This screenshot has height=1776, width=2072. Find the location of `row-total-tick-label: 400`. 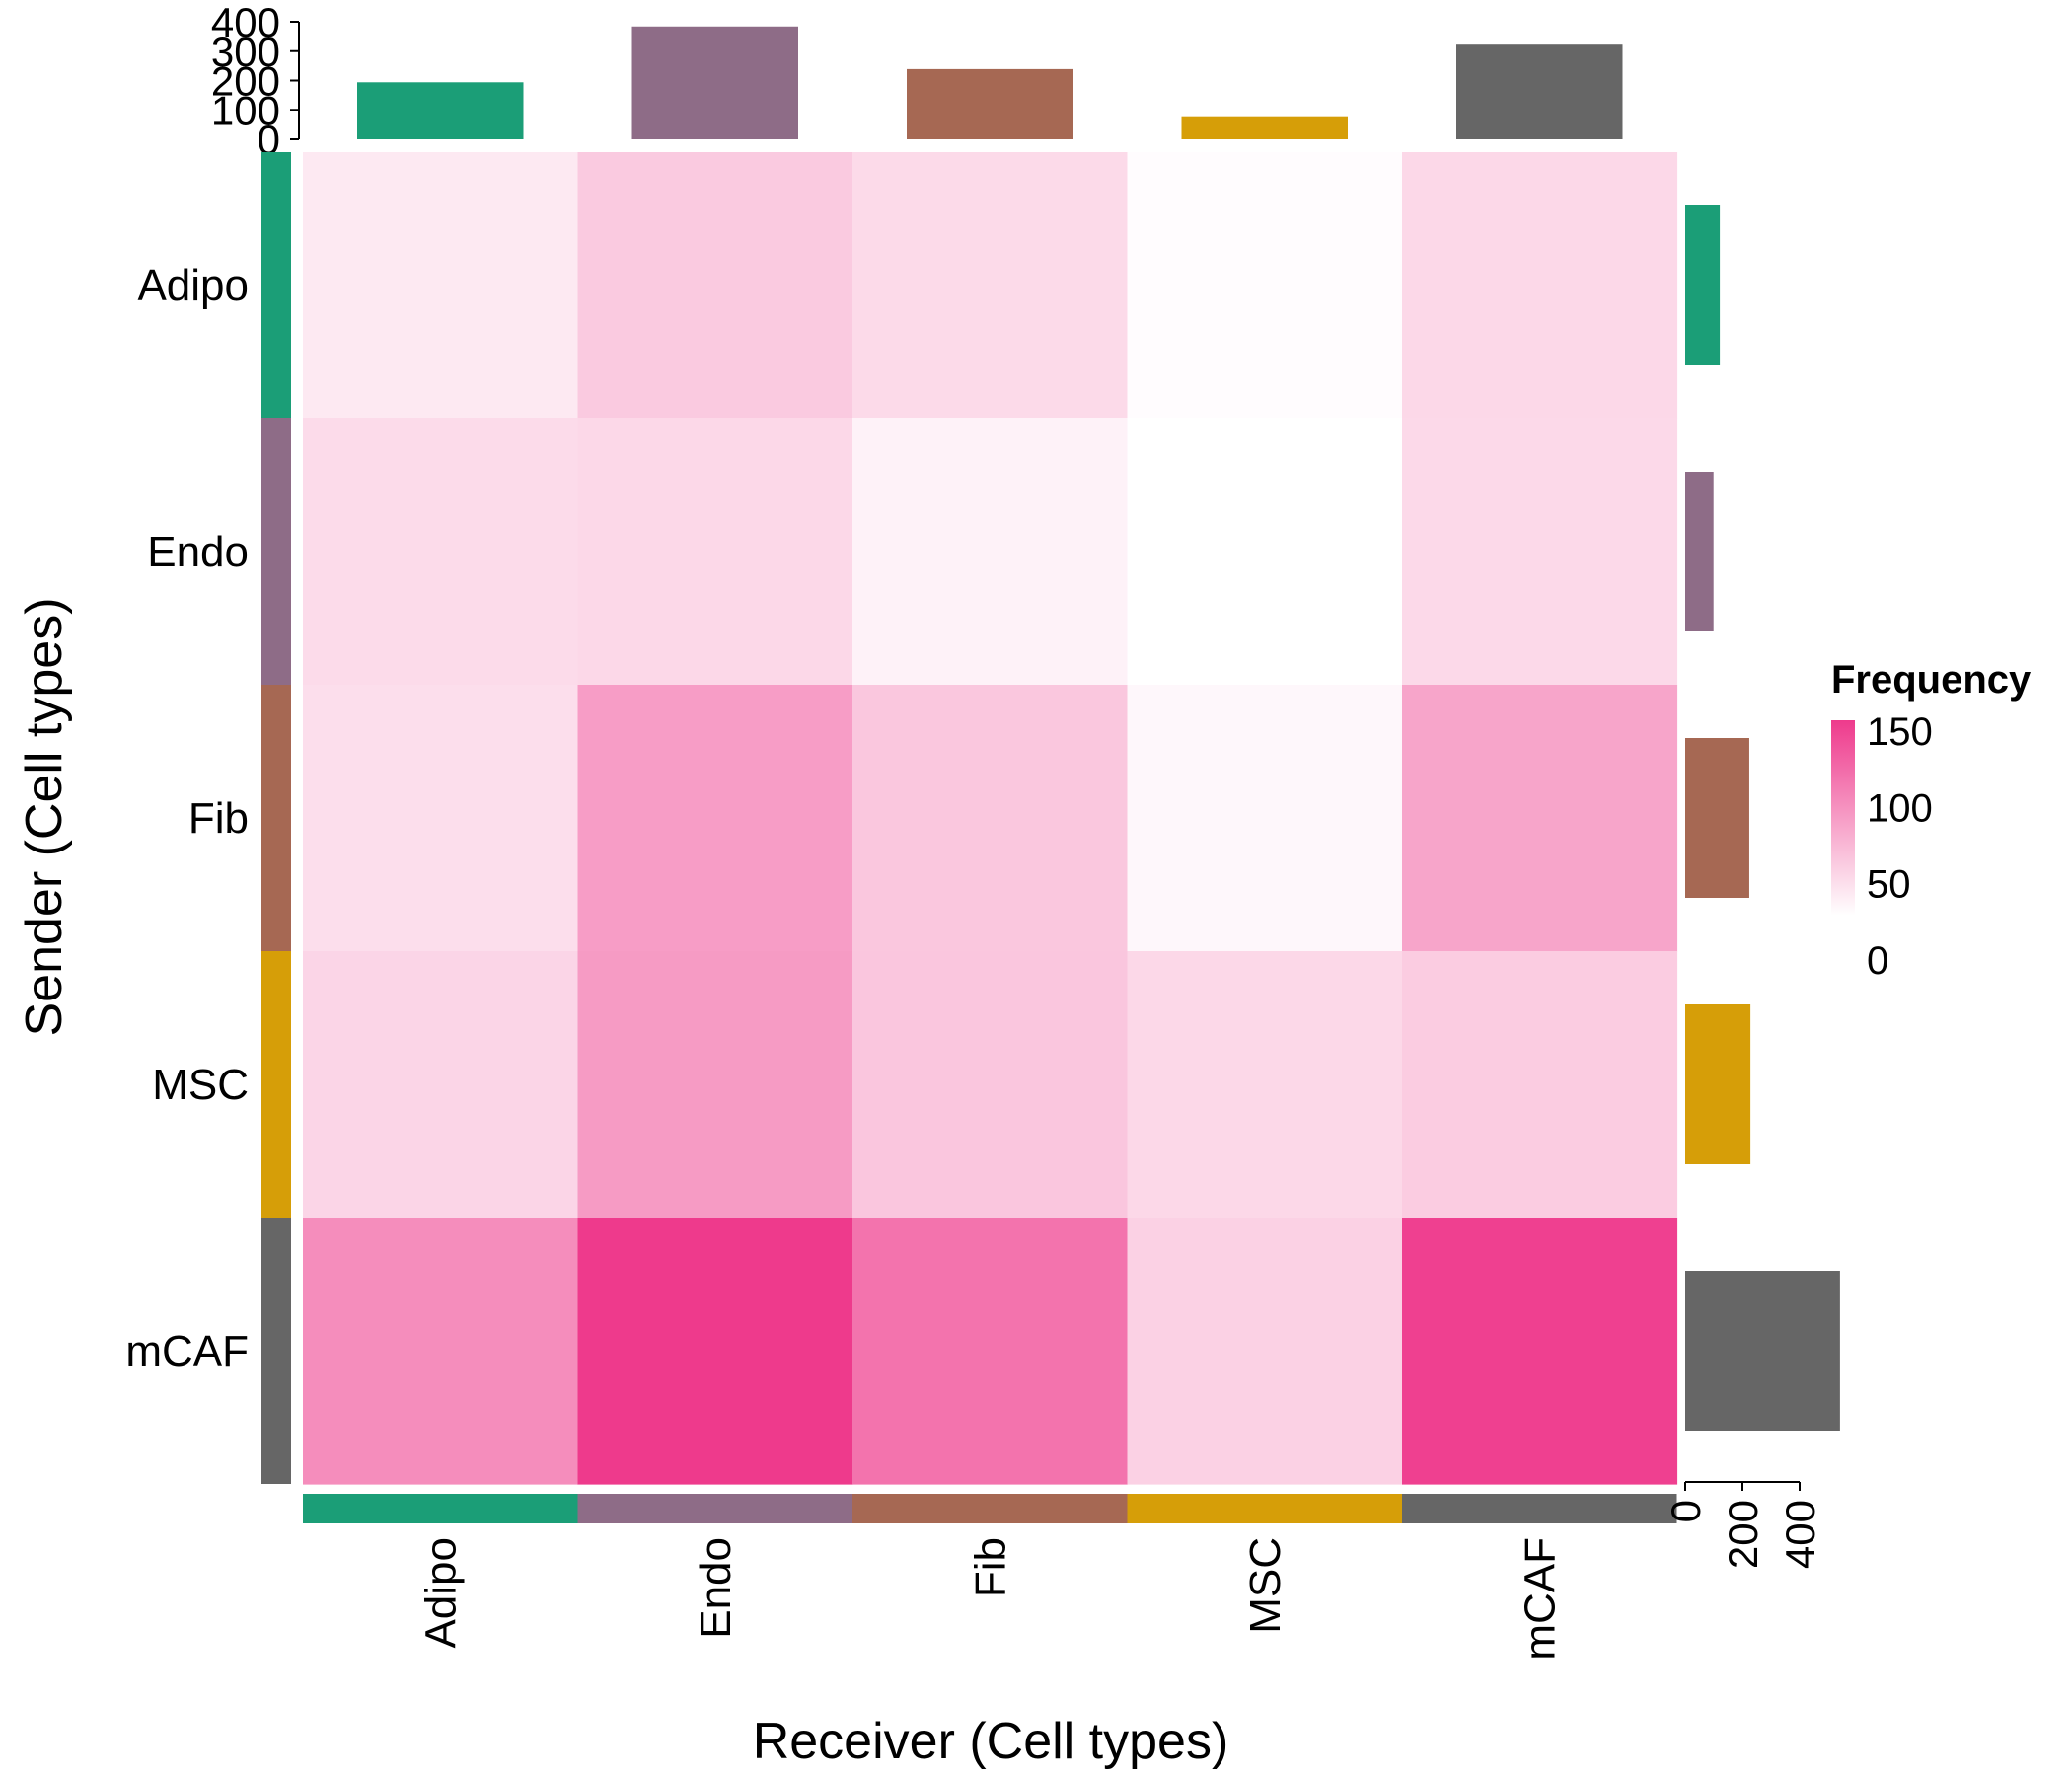

row-total-tick-label: 400 is located at coordinates (1800, 1535).